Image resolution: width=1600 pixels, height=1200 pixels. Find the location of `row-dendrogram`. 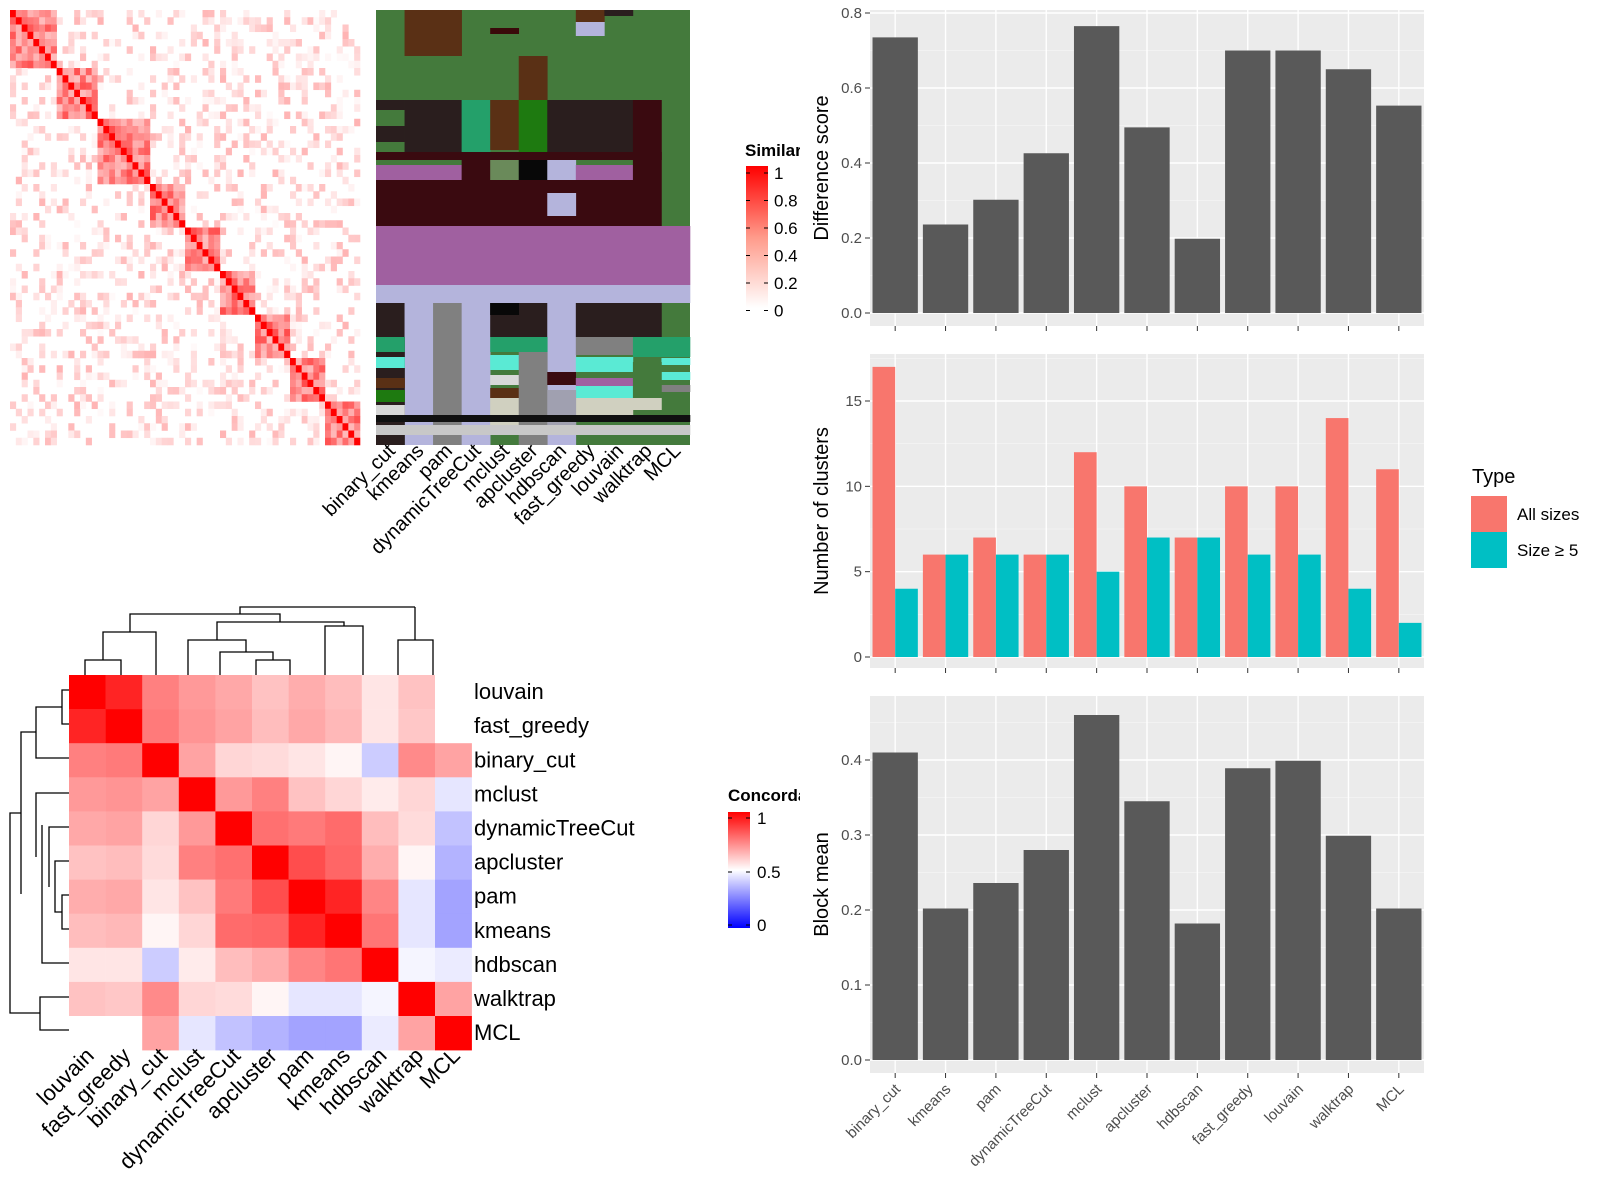

row-dendrogram is located at coordinates (39, 860).